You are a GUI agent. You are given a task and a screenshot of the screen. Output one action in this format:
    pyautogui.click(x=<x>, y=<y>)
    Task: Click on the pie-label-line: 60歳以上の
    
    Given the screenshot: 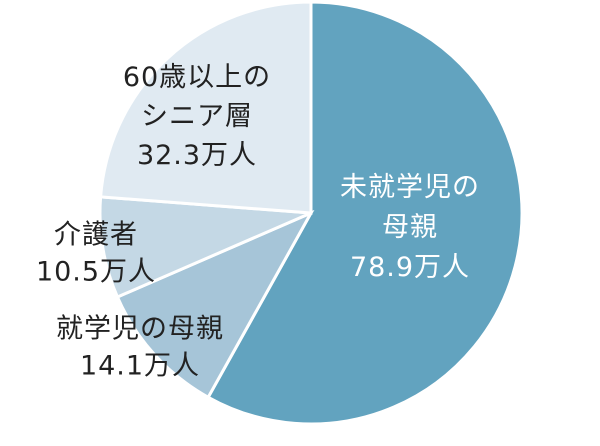 What is the action you would take?
    pyautogui.click(x=197, y=77)
    